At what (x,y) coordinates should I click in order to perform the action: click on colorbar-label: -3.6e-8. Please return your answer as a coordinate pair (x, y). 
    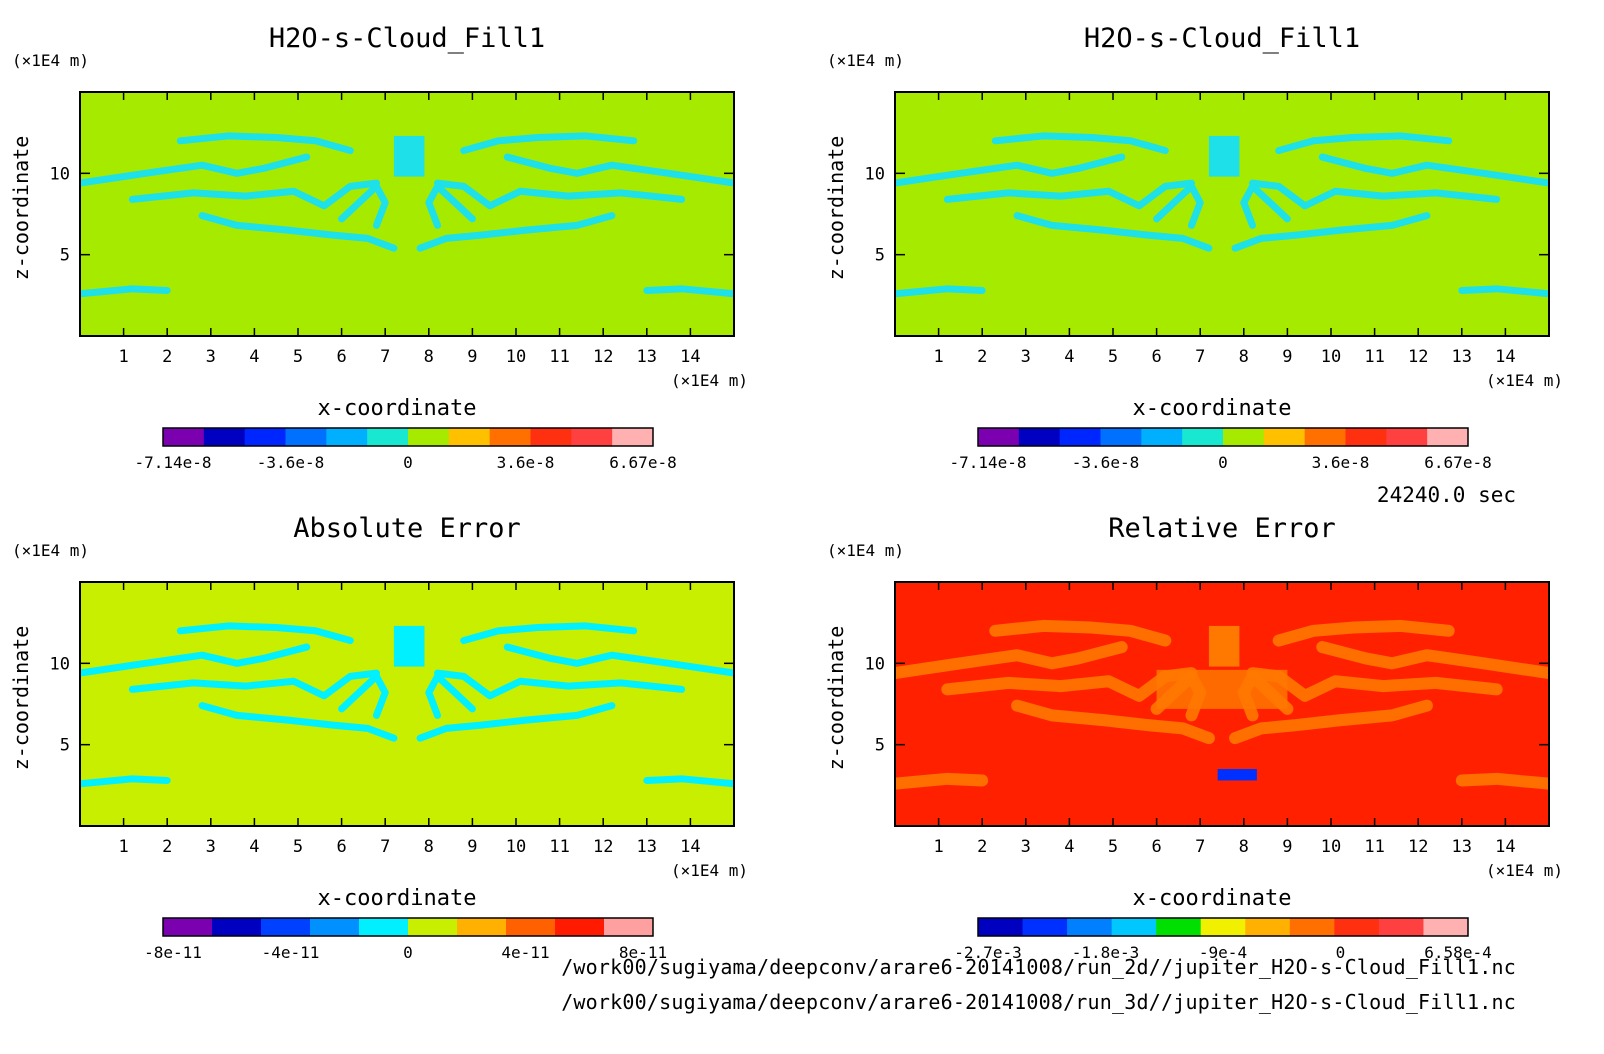
    Looking at the image, I should click on (1105, 462).